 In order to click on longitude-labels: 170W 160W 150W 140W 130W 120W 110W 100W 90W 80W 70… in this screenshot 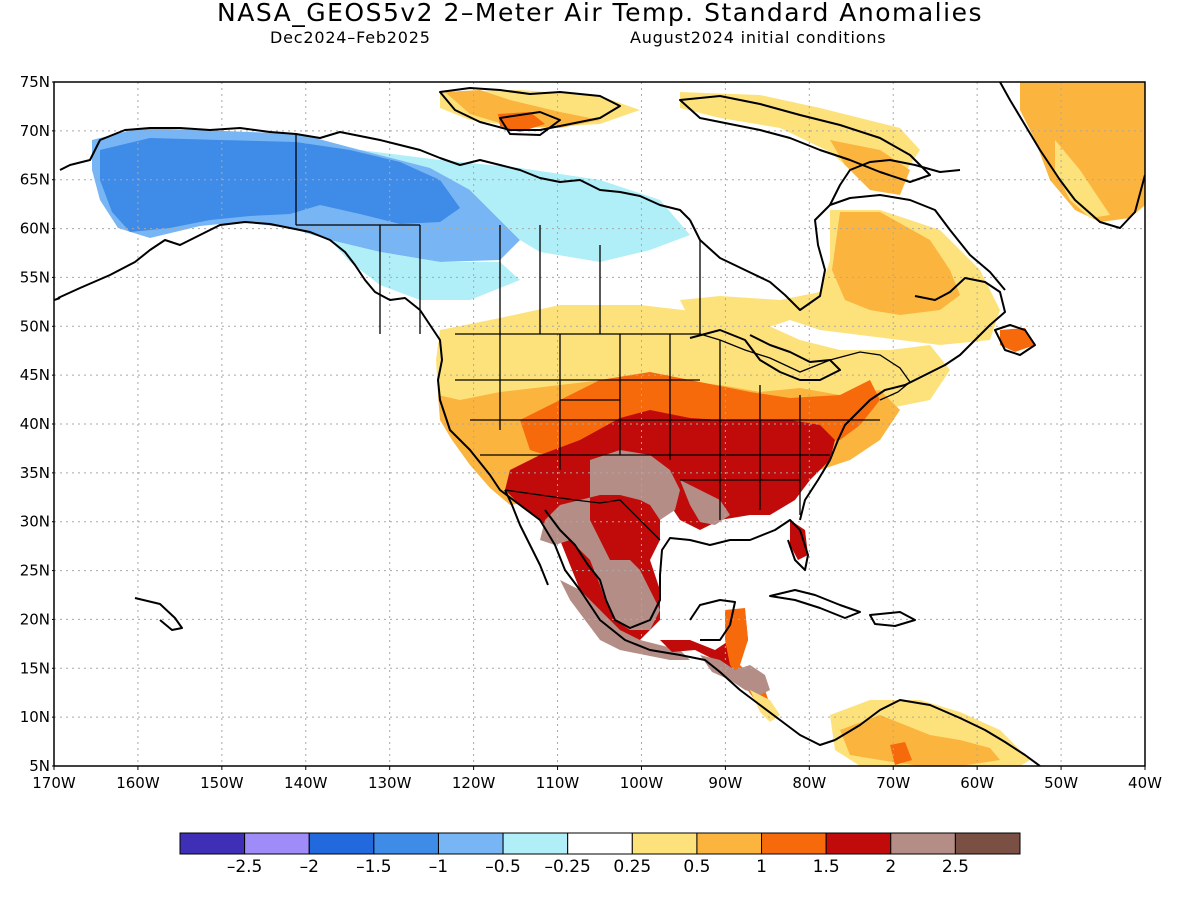, I will do `click(597, 779)`.